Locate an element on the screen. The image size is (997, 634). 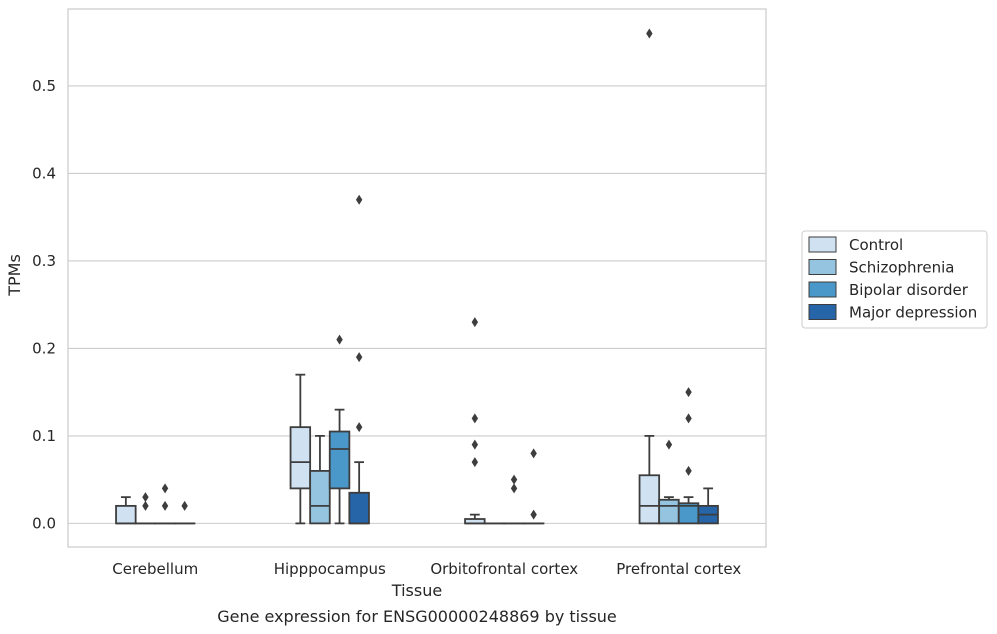
legend-item: Bipolar disorder is located at coordinates (888, 290).